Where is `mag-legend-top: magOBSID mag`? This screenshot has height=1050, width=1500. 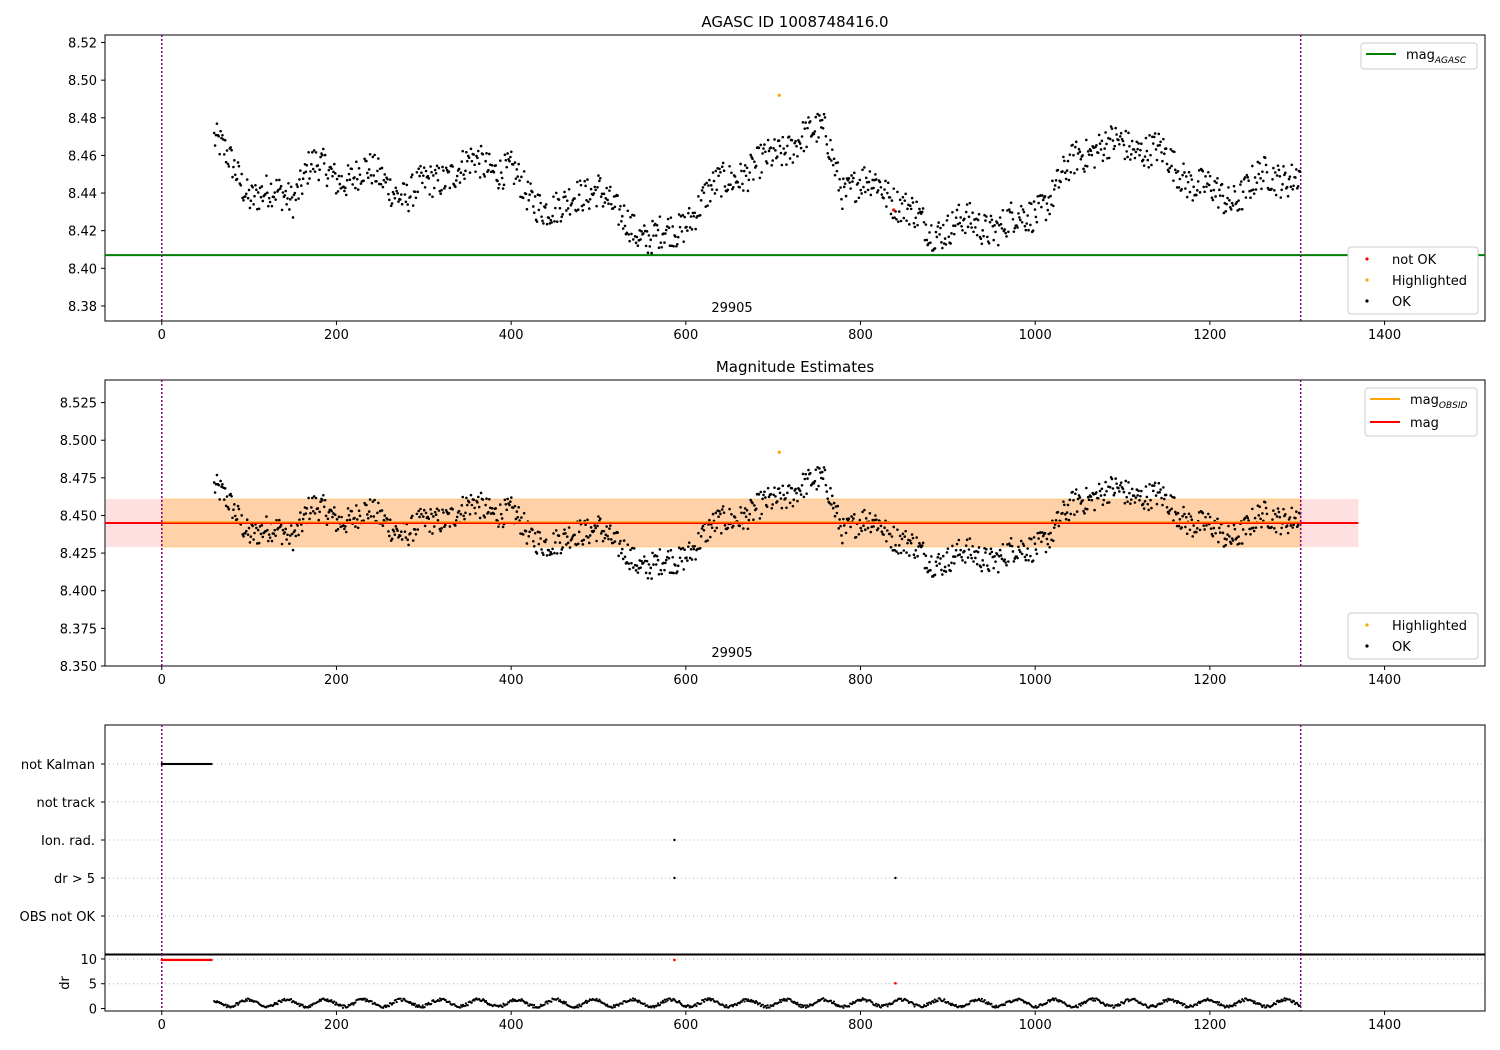 mag-legend-top: magOBSID mag is located at coordinates (1421, 412).